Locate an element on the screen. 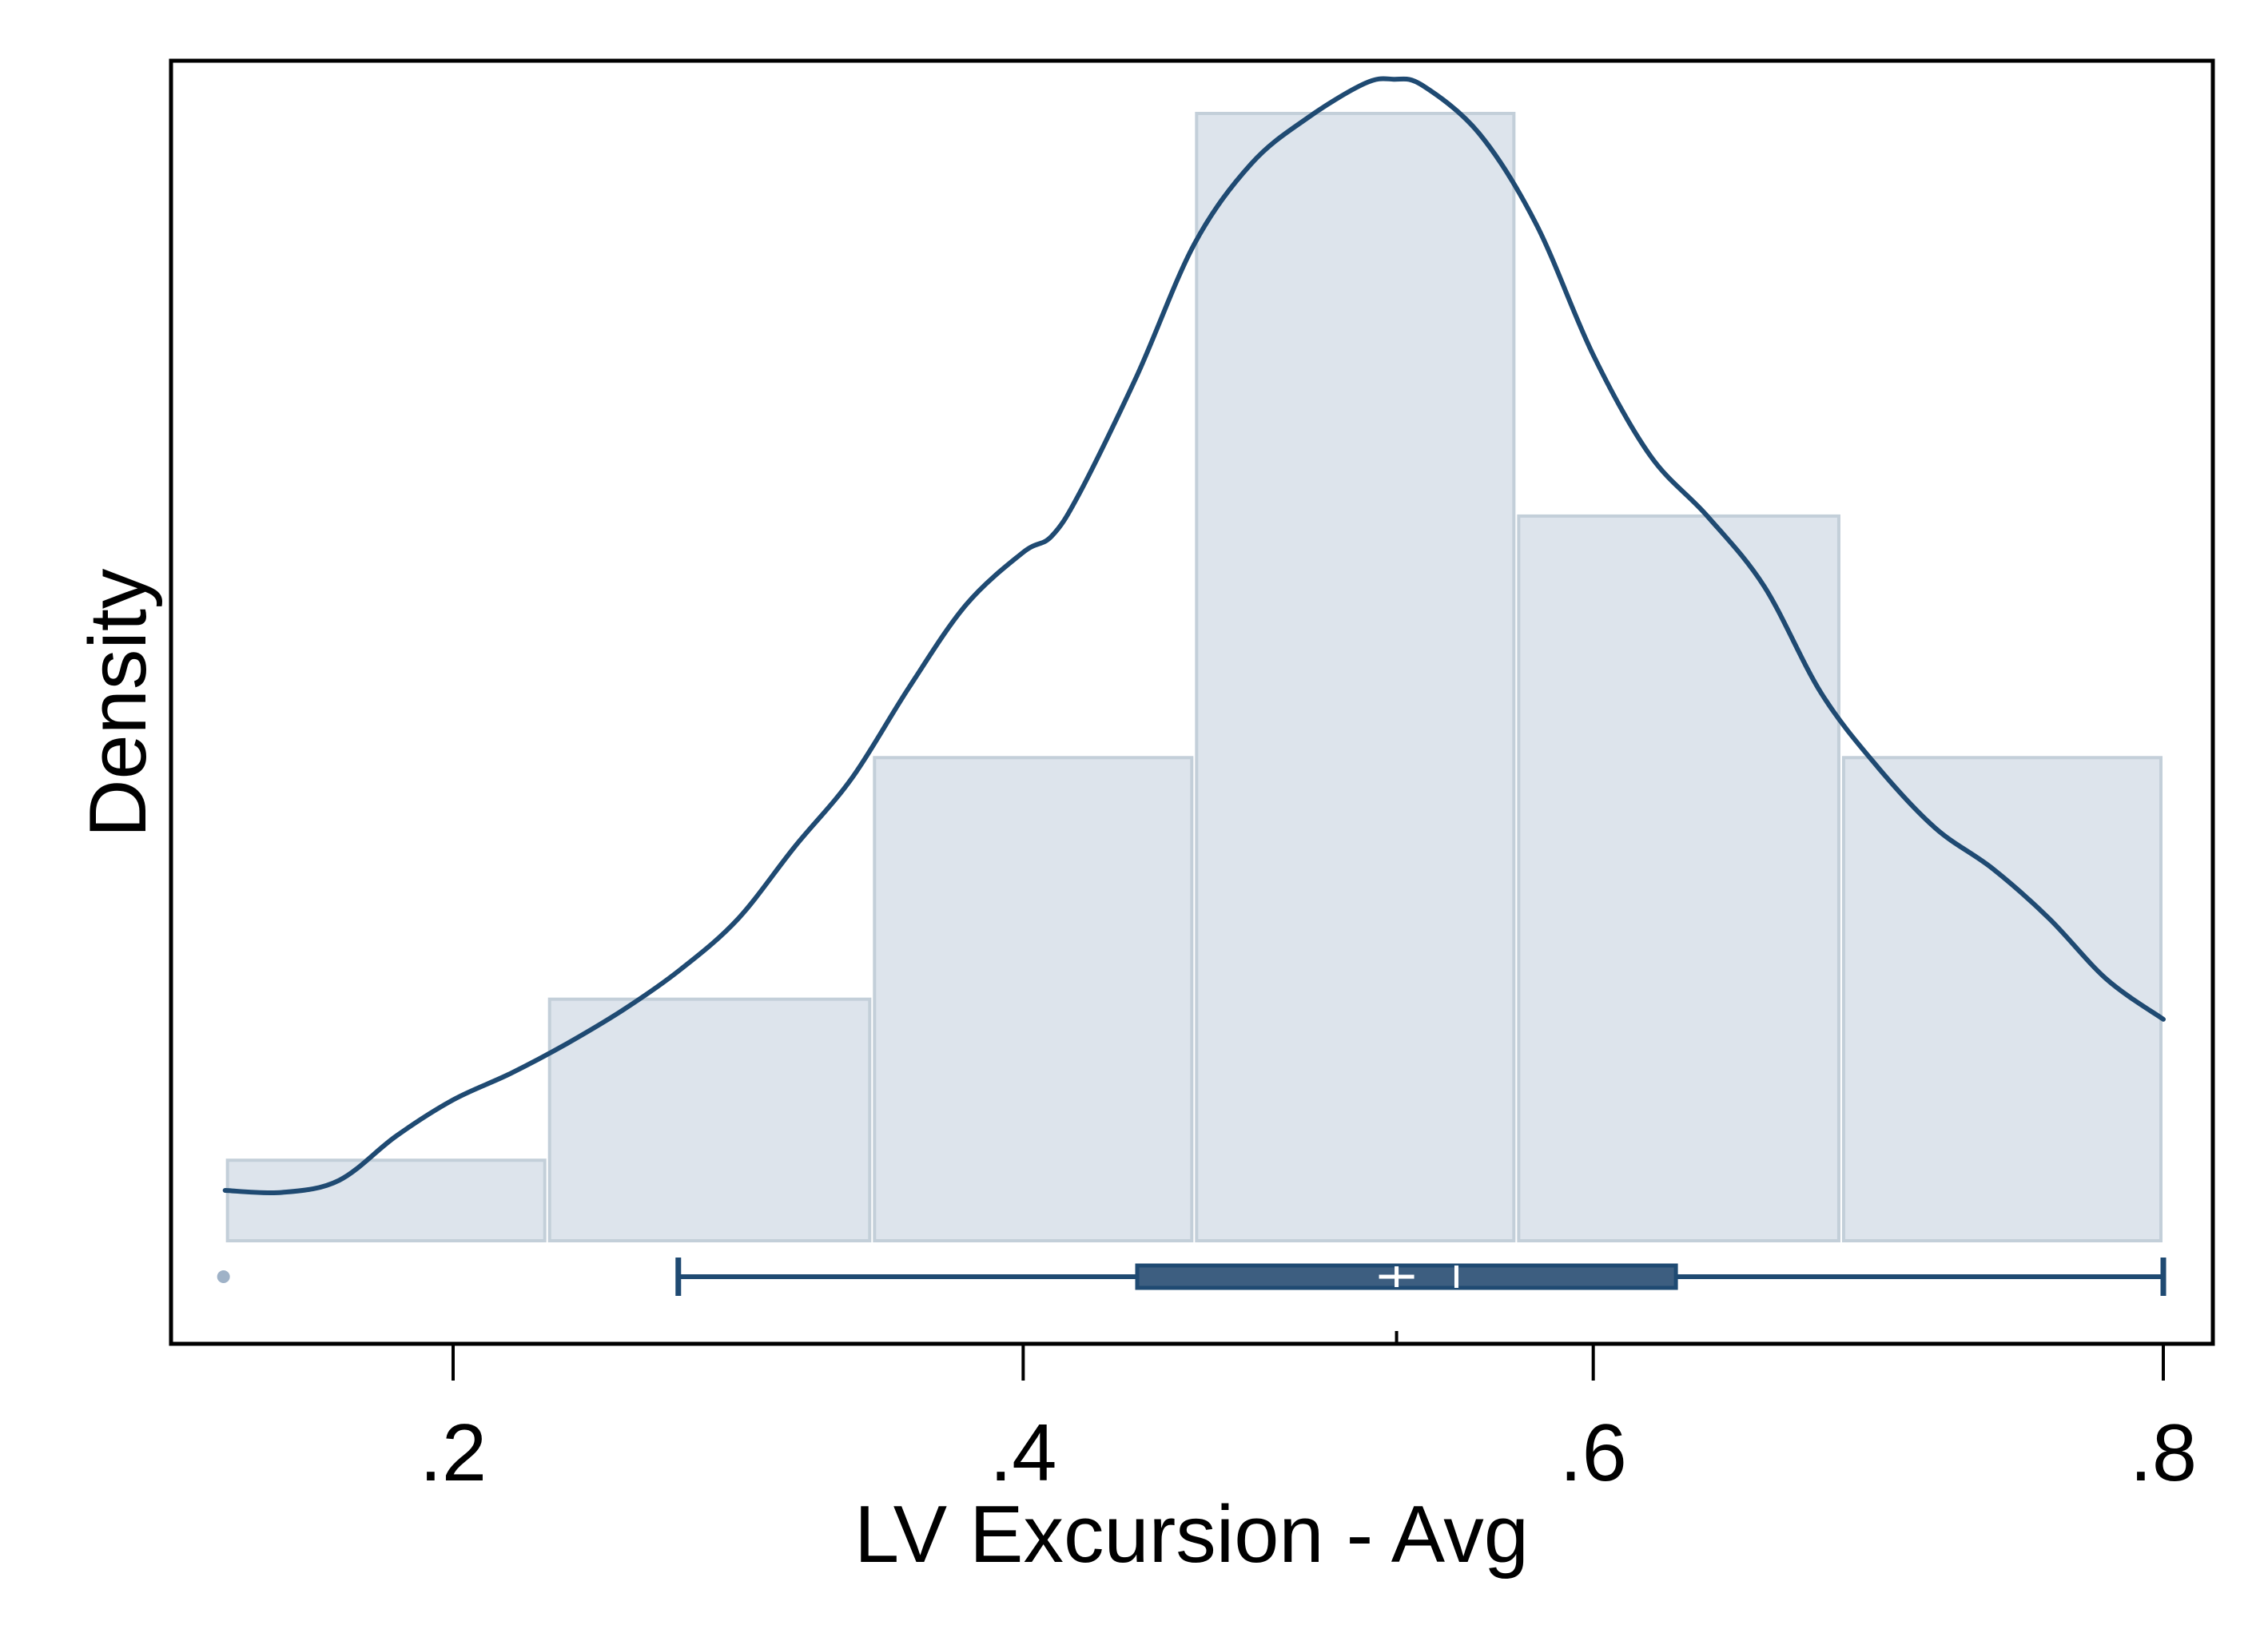  outlier-point is located at coordinates (223, 1276).